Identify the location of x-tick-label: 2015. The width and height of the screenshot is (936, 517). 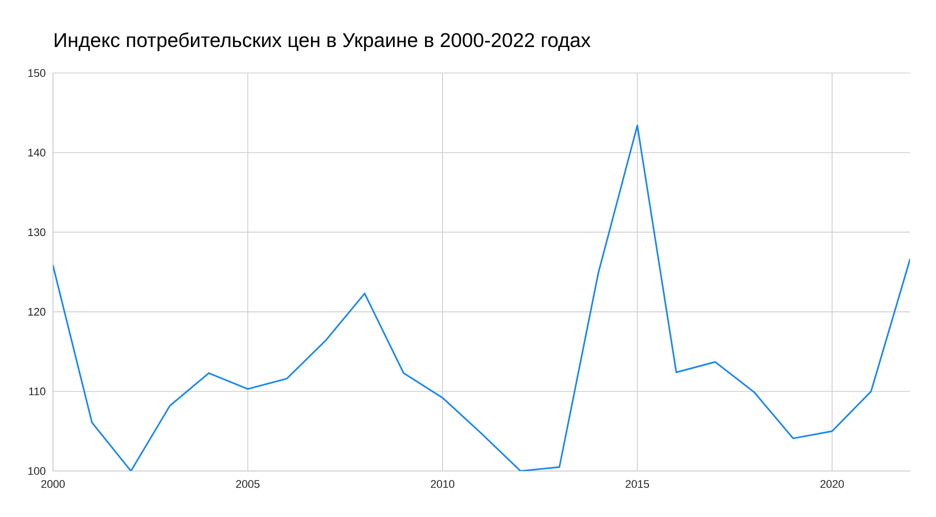
(638, 484).